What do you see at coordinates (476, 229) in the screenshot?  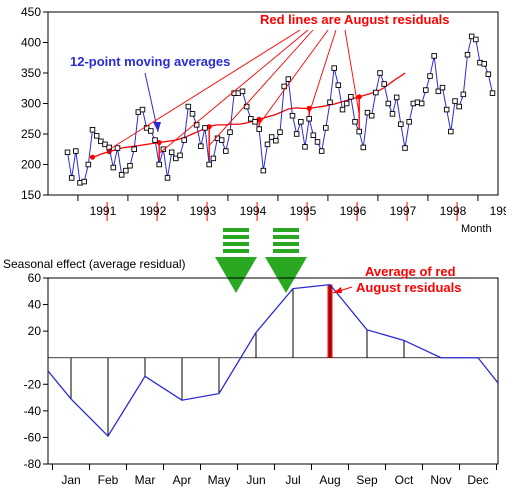 I see `top-x-axis-label: Month` at bounding box center [476, 229].